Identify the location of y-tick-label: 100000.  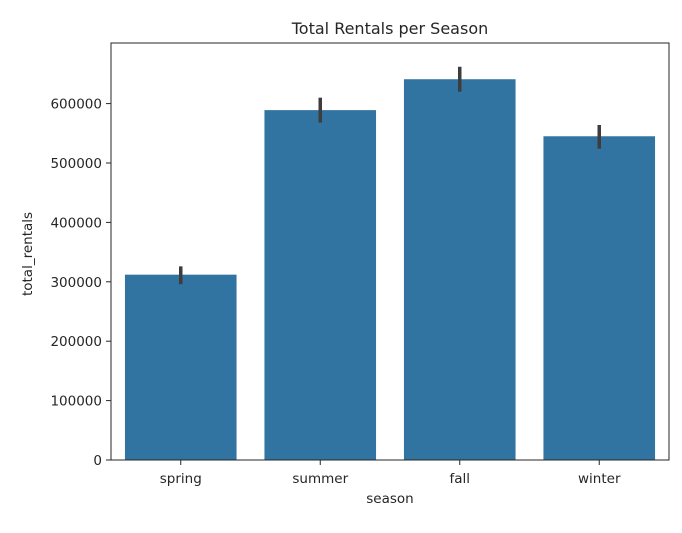
(76, 402).